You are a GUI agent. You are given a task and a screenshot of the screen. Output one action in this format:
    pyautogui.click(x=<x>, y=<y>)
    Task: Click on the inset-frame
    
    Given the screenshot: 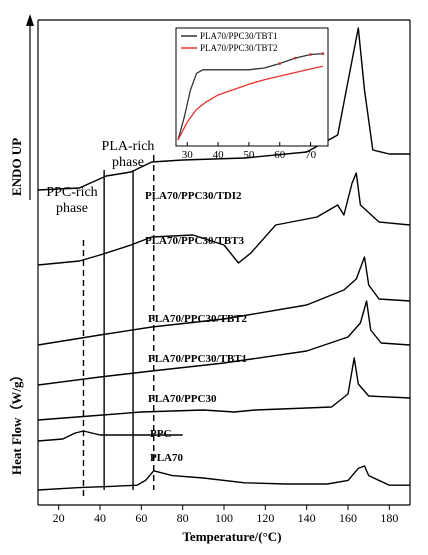 What is the action you would take?
    pyautogui.click(x=252, y=87)
    